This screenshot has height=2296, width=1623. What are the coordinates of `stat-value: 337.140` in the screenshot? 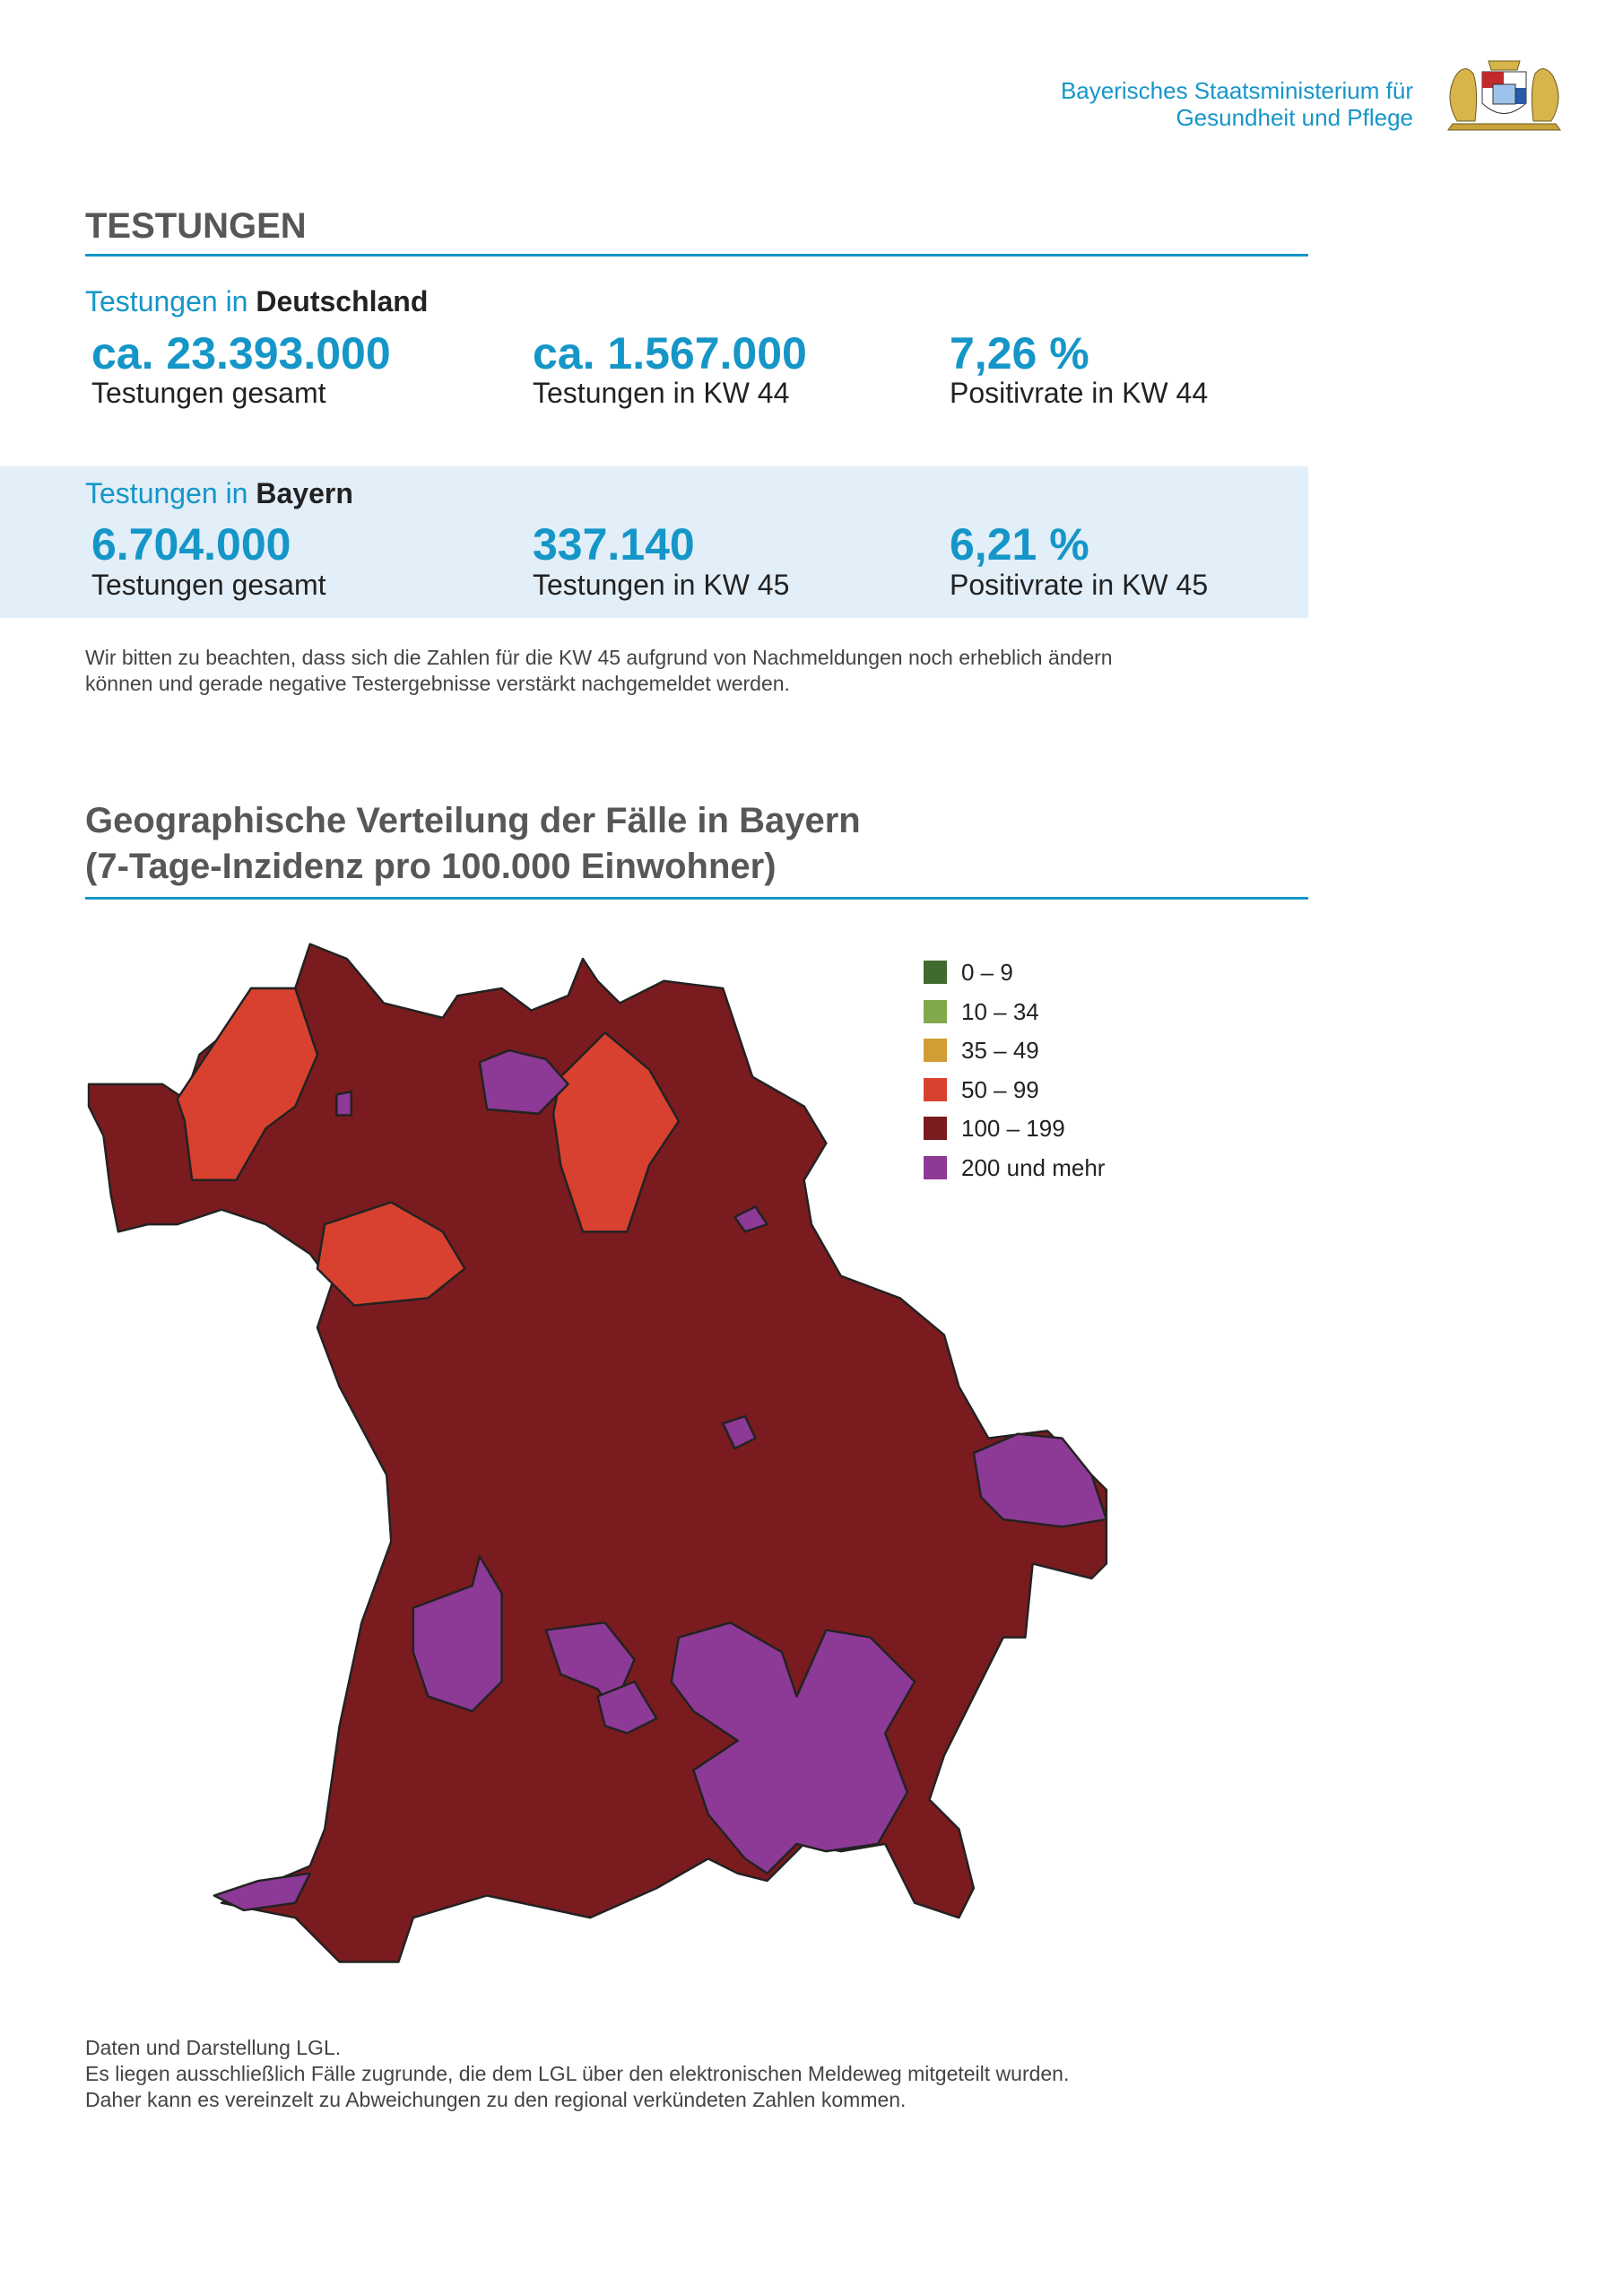 It's located at (614, 544).